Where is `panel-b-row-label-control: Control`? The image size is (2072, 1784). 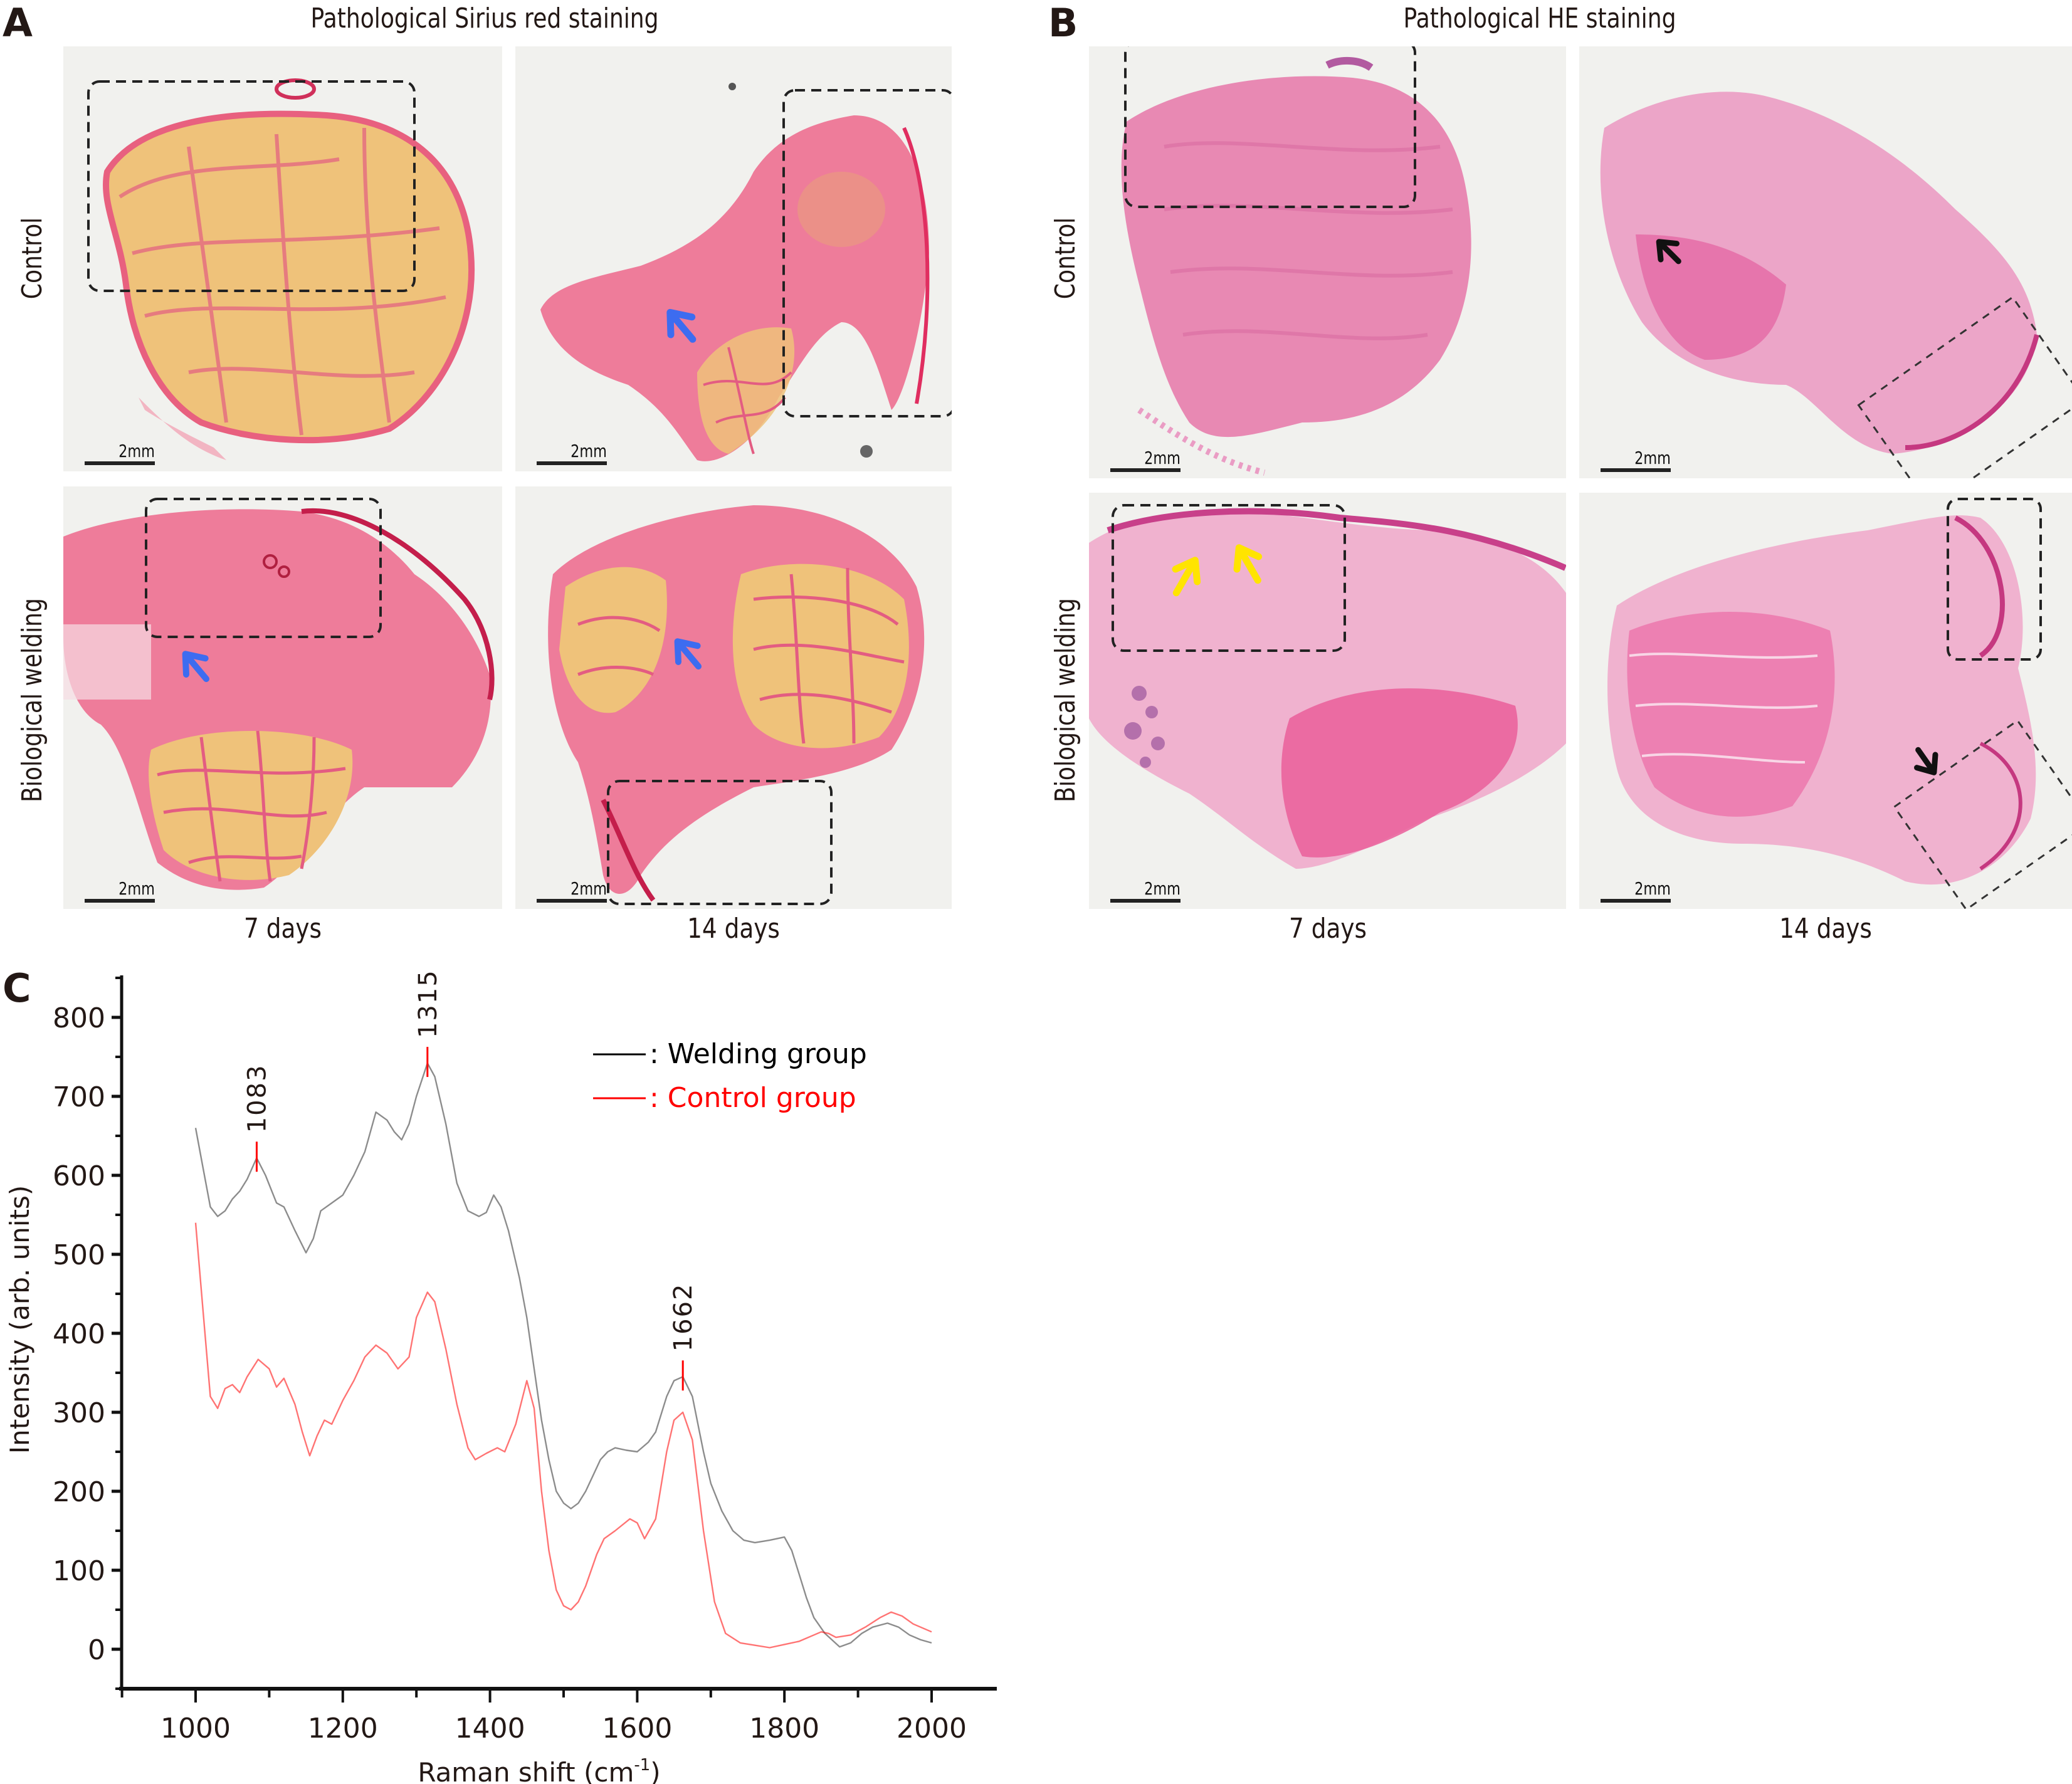 panel-b-row-label-control: Control is located at coordinates (1065, 258).